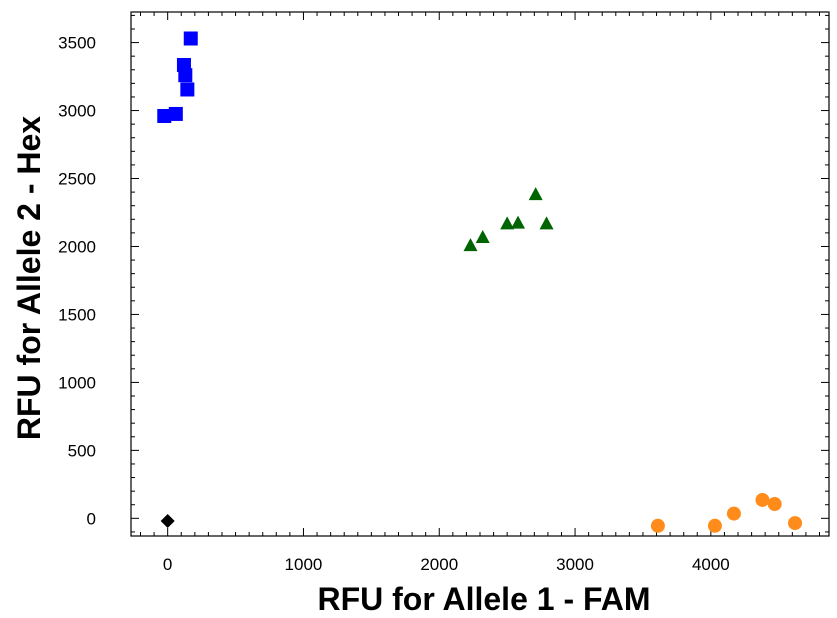 This screenshot has width=837, height=618. I want to click on data-point-diamond, so click(167, 521).